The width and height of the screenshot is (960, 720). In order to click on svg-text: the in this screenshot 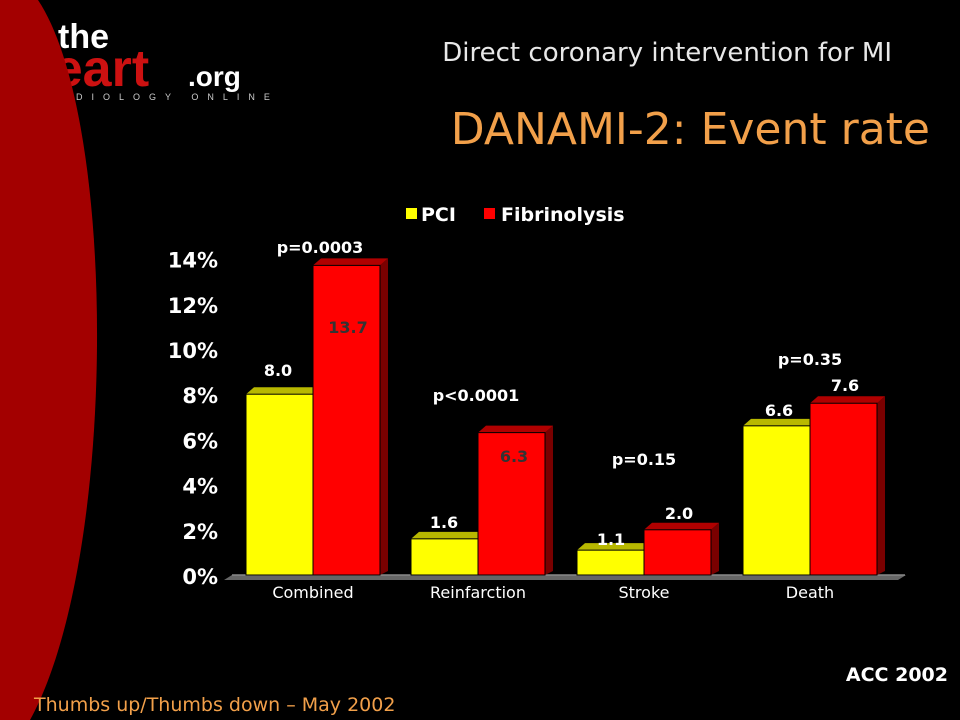, I will do `click(83, 37)`.